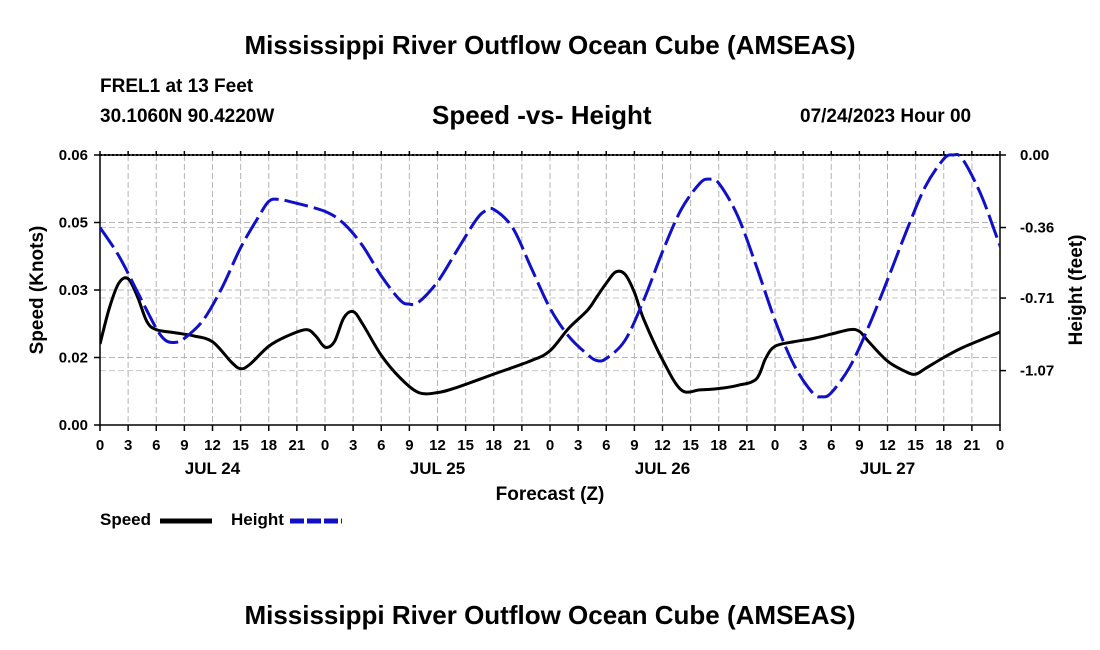  What do you see at coordinates (213, 468) in the screenshot?
I see `x-day-label: JUL 24` at bounding box center [213, 468].